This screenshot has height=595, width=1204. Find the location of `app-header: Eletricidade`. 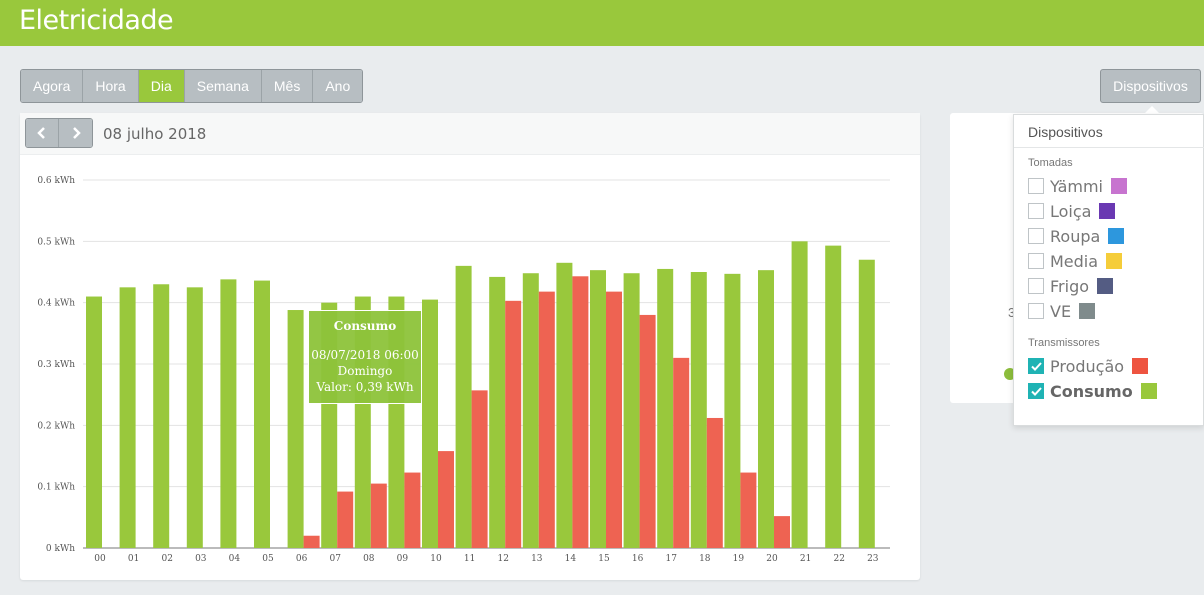

app-header: Eletricidade is located at coordinates (602, 23).